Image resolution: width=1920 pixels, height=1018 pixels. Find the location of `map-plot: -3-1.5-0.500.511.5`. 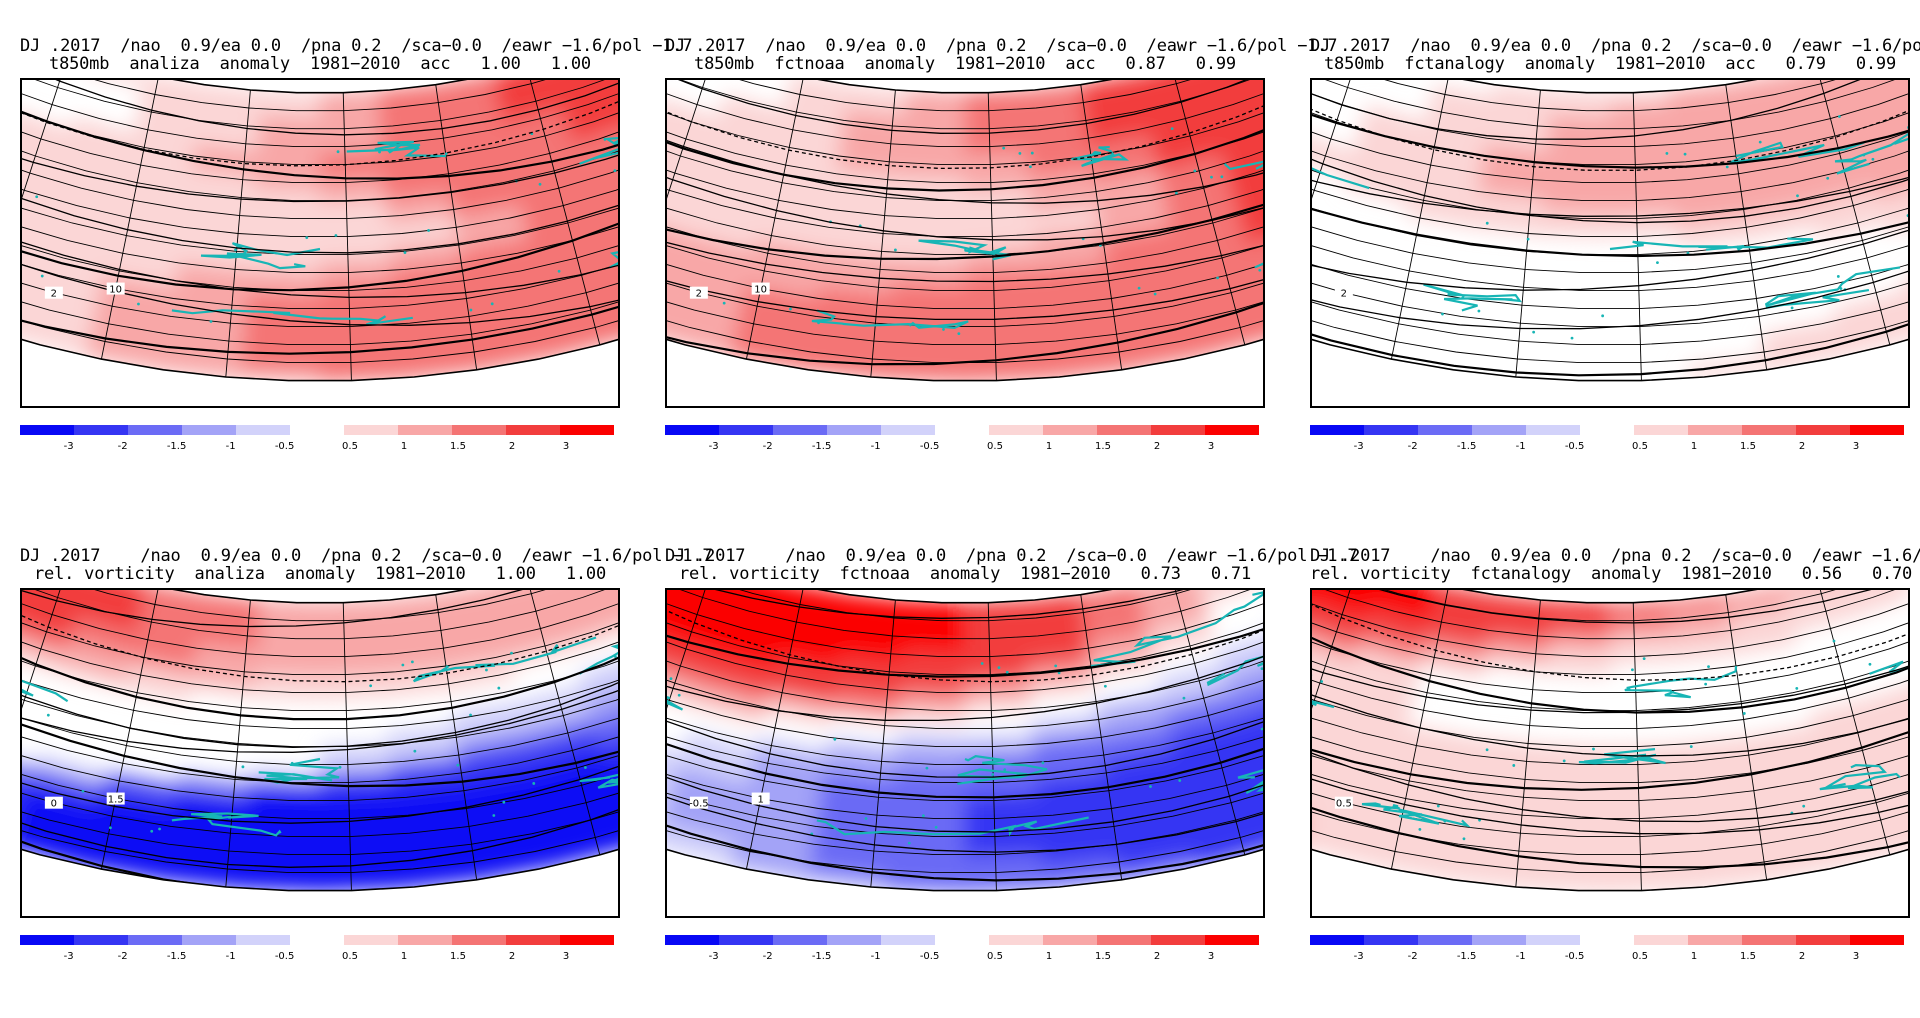

map-plot: -3-1.5-0.500.511.5 is located at coordinates (1610, 753).